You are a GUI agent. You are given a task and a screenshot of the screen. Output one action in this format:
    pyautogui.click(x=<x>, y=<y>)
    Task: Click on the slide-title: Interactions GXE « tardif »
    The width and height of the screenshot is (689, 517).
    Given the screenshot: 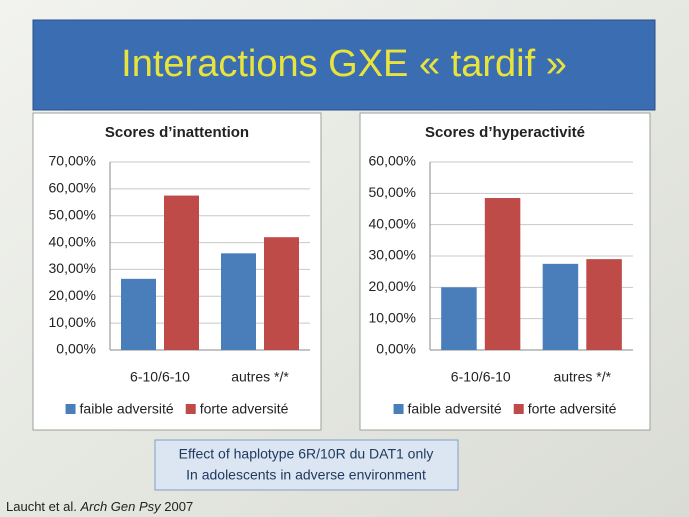 What is the action you would take?
    pyautogui.click(x=344, y=64)
    